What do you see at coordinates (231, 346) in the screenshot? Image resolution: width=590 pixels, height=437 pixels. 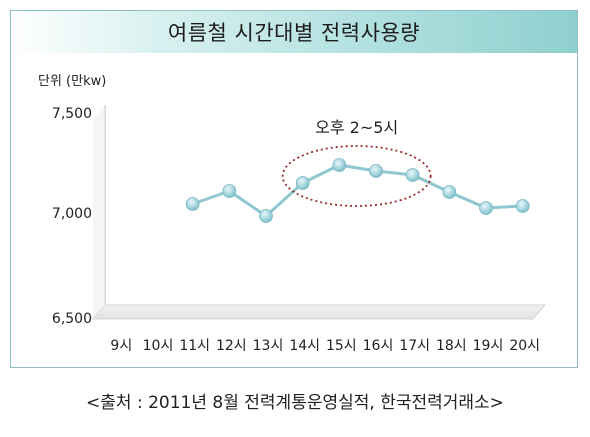 I see `x-tick-label: 12시` at bounding box center [231, 346].